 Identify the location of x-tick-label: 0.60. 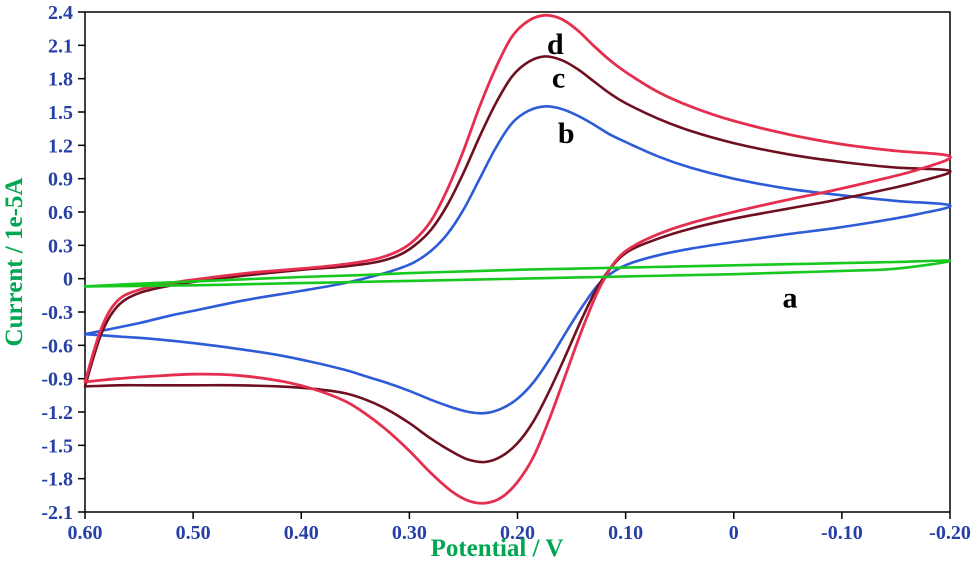
(85, 533).